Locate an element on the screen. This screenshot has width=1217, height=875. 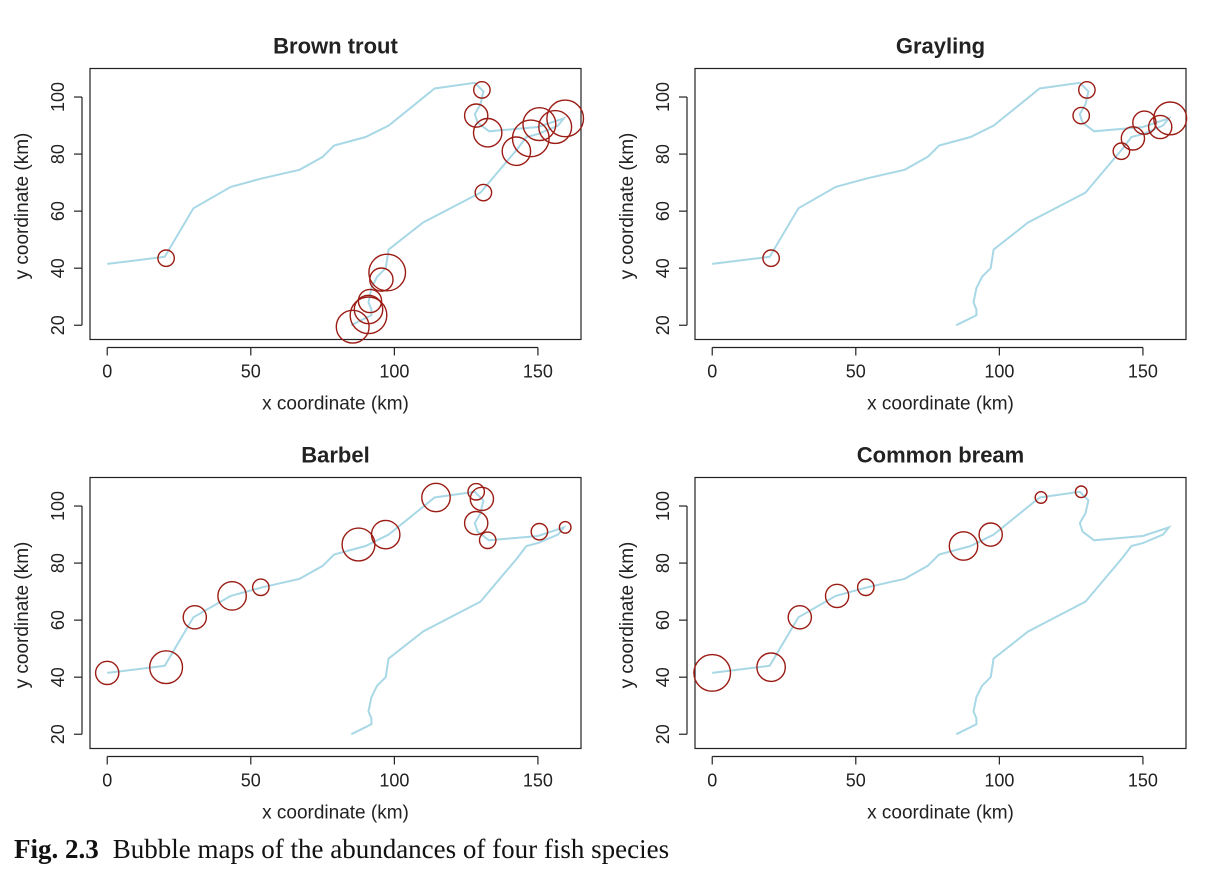
common-bream-y-tick-label: 20 is located at coordinates (663, 734).